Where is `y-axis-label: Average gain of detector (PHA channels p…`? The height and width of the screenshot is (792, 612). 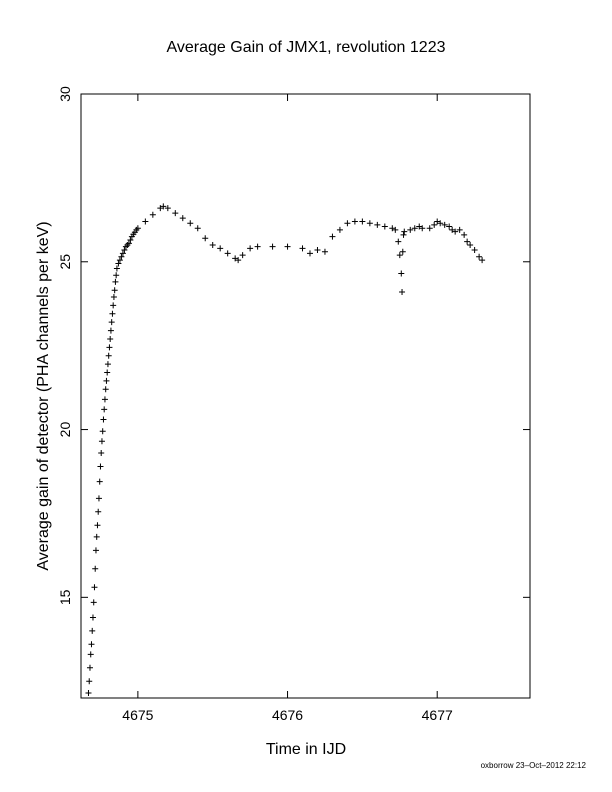
y-axis-label: Average gain of detector (PHA channels p… is located at coordinates (43, 395).